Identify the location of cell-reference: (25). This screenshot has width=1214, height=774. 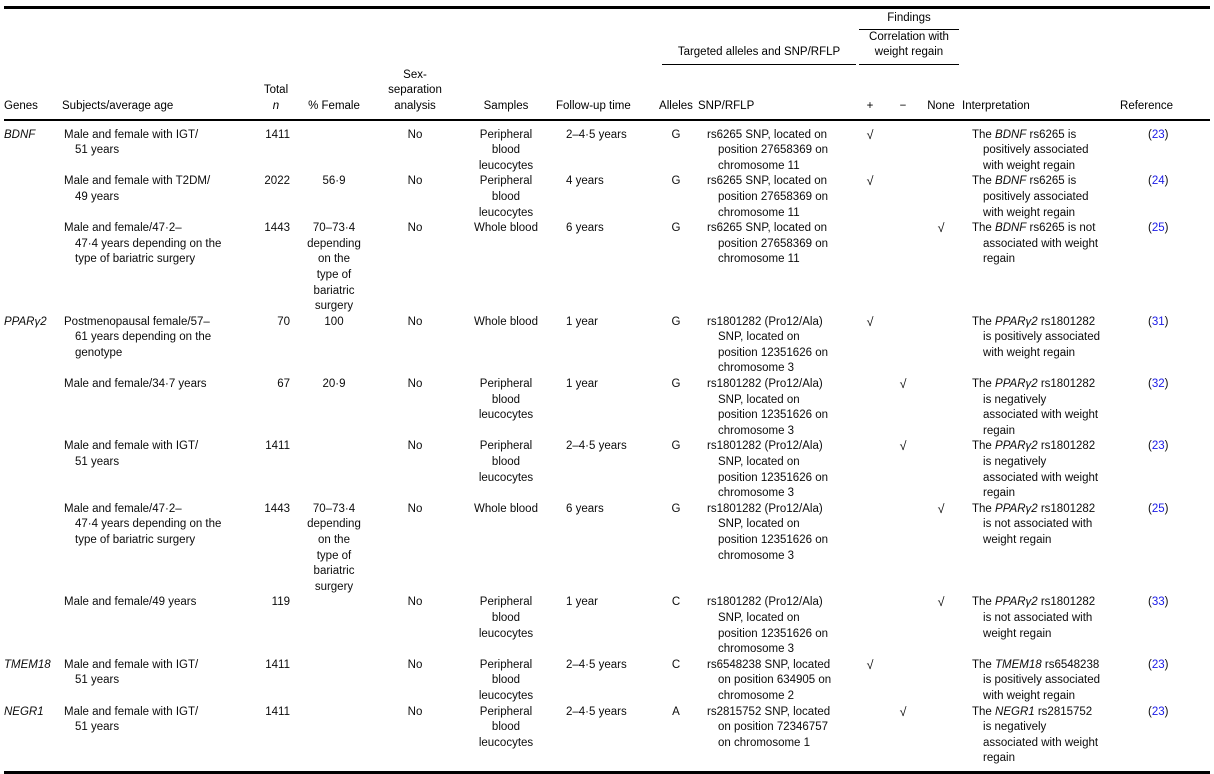
(1158, 228).